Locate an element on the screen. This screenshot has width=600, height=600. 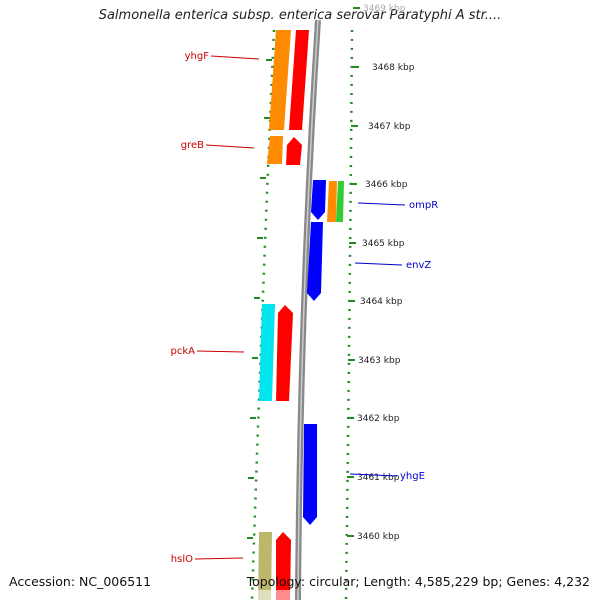
gene-ompR-cog-orange is located at coordinates (332, 201).